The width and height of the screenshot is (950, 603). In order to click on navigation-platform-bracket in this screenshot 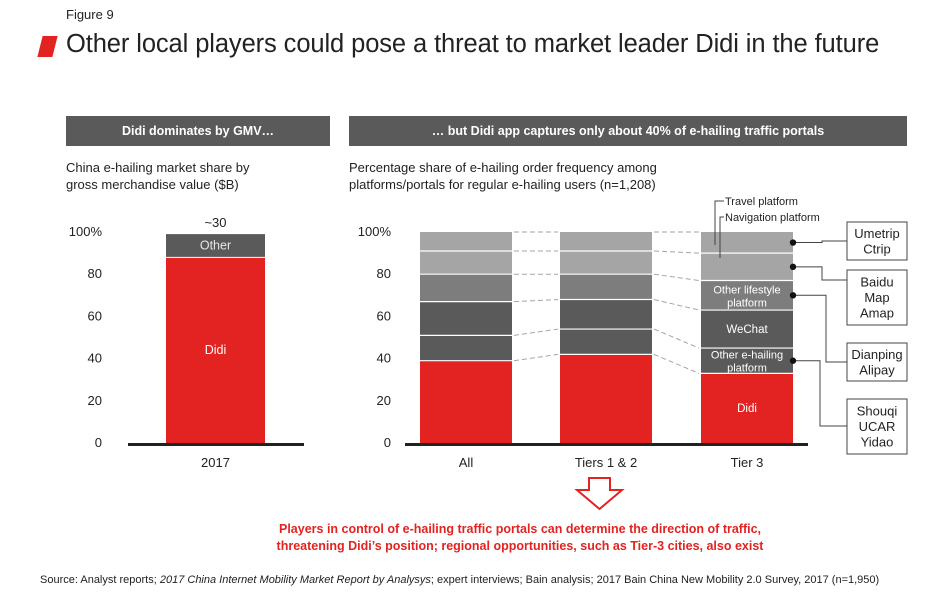, I will do `click(721, 237)`.